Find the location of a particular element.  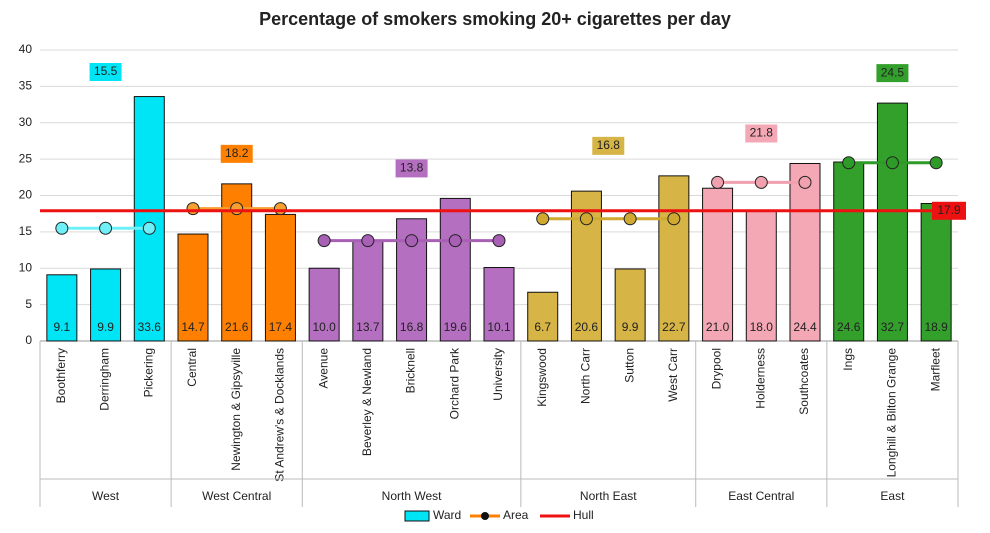

legend-label: Ward is located at coordinates (447, 515).